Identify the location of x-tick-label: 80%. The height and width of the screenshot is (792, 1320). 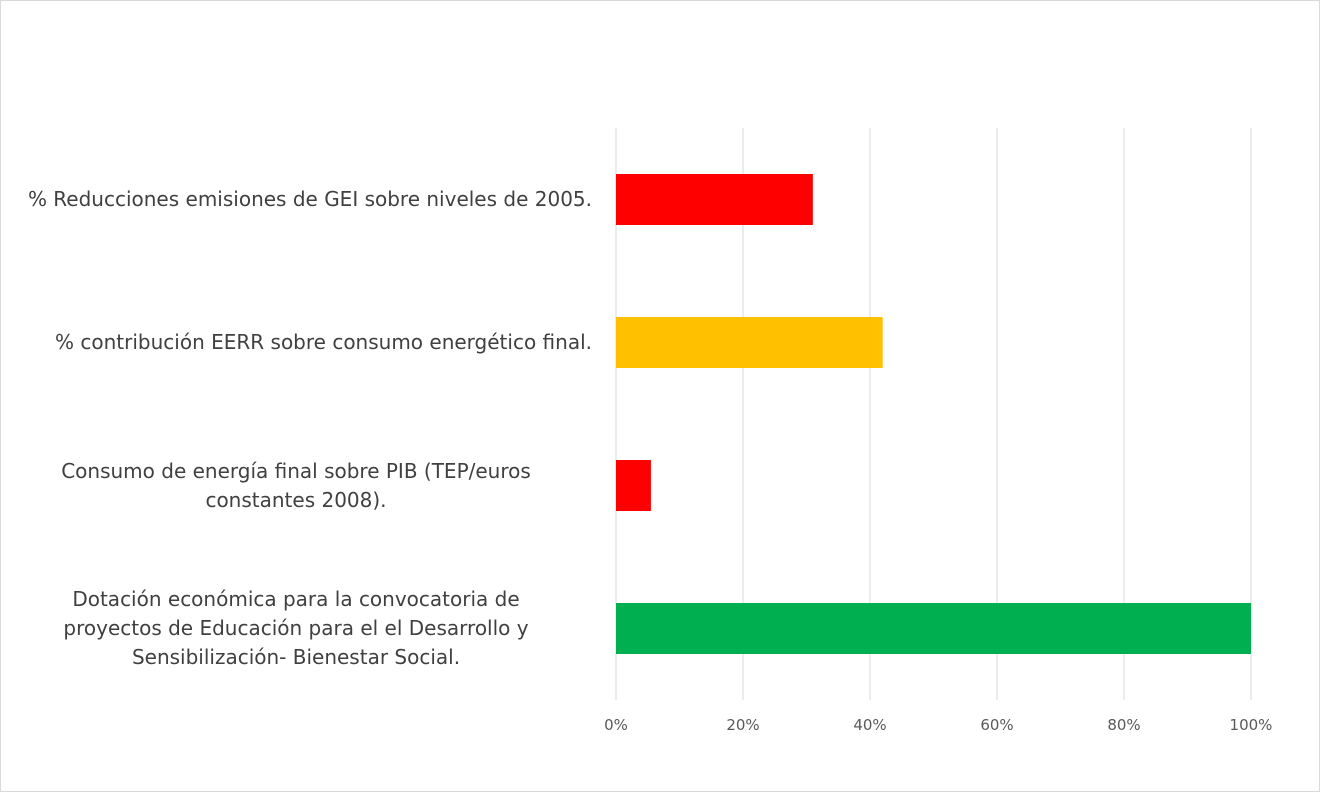
(1123, 725).